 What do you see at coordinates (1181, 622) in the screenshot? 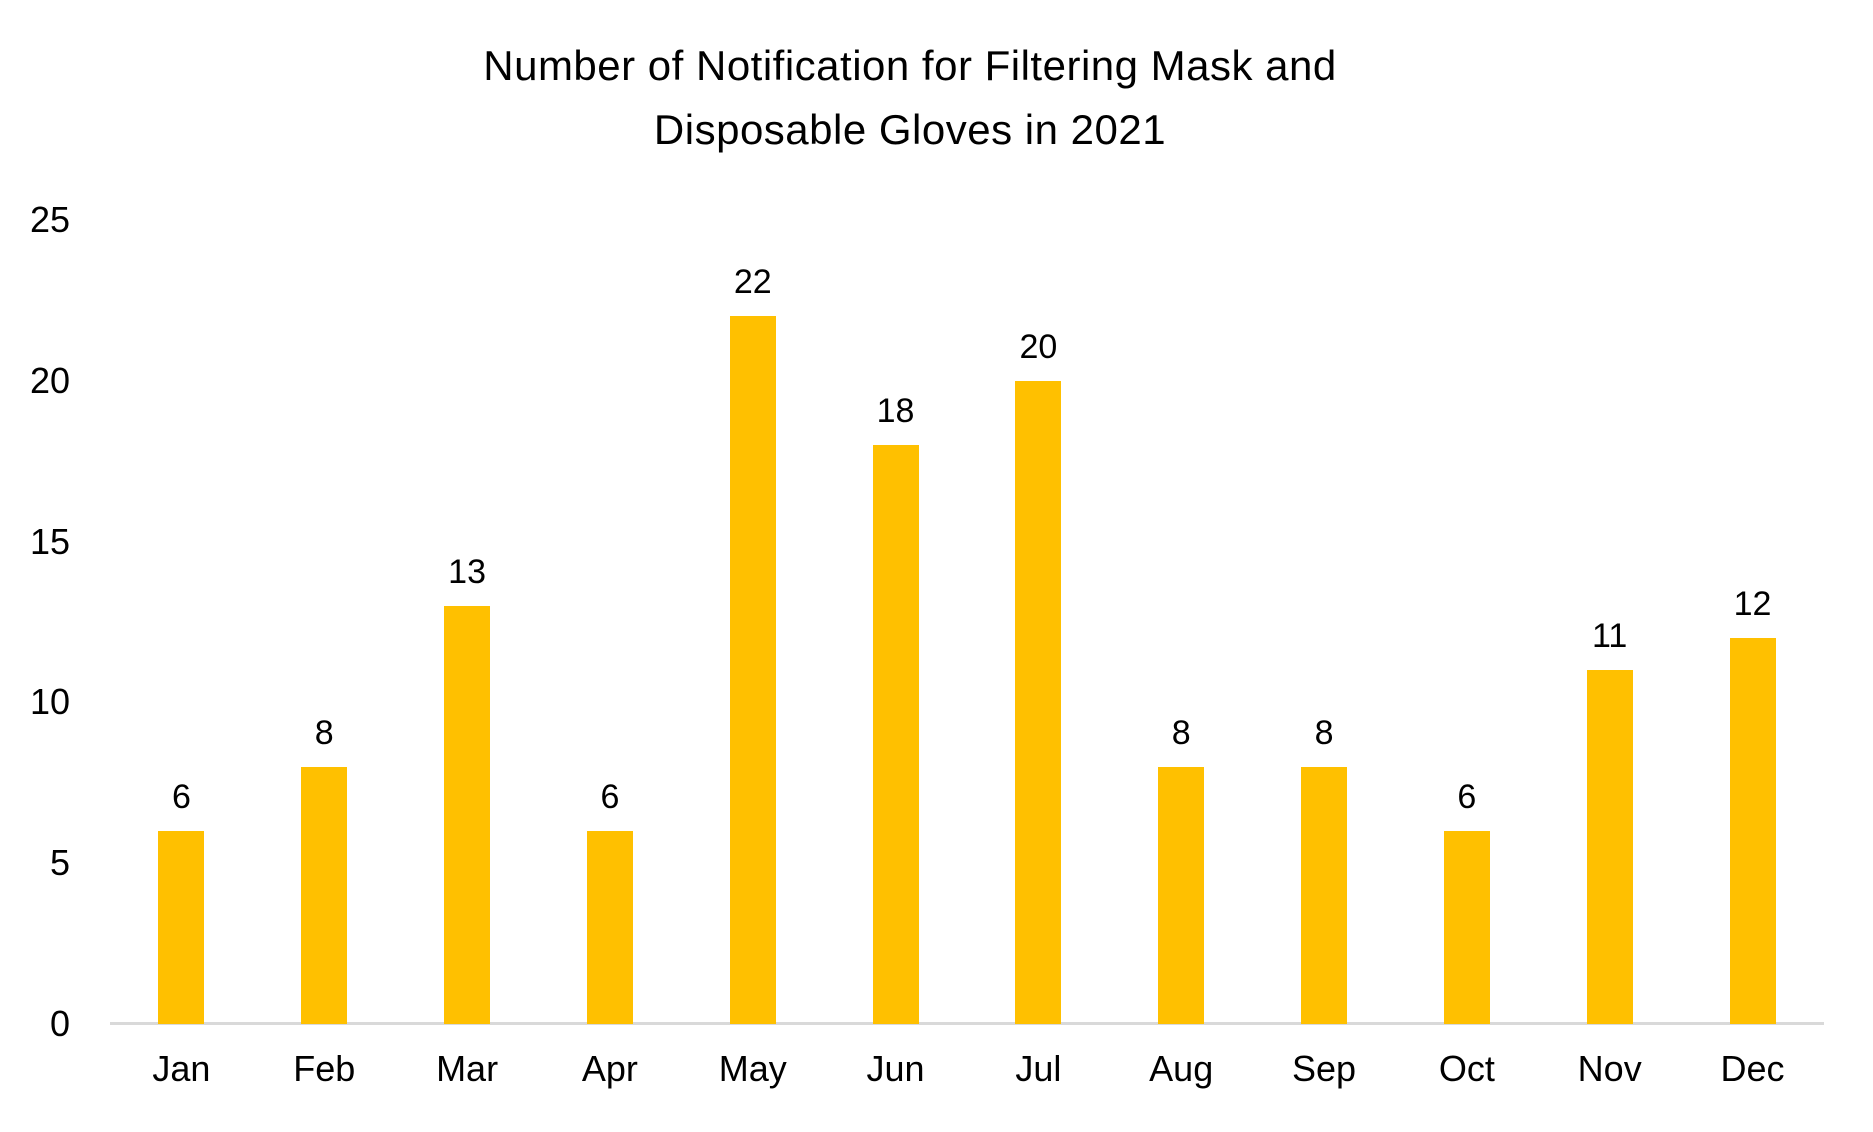
I see `bar-group-aug: 8` at bounding box center [1181, 622].